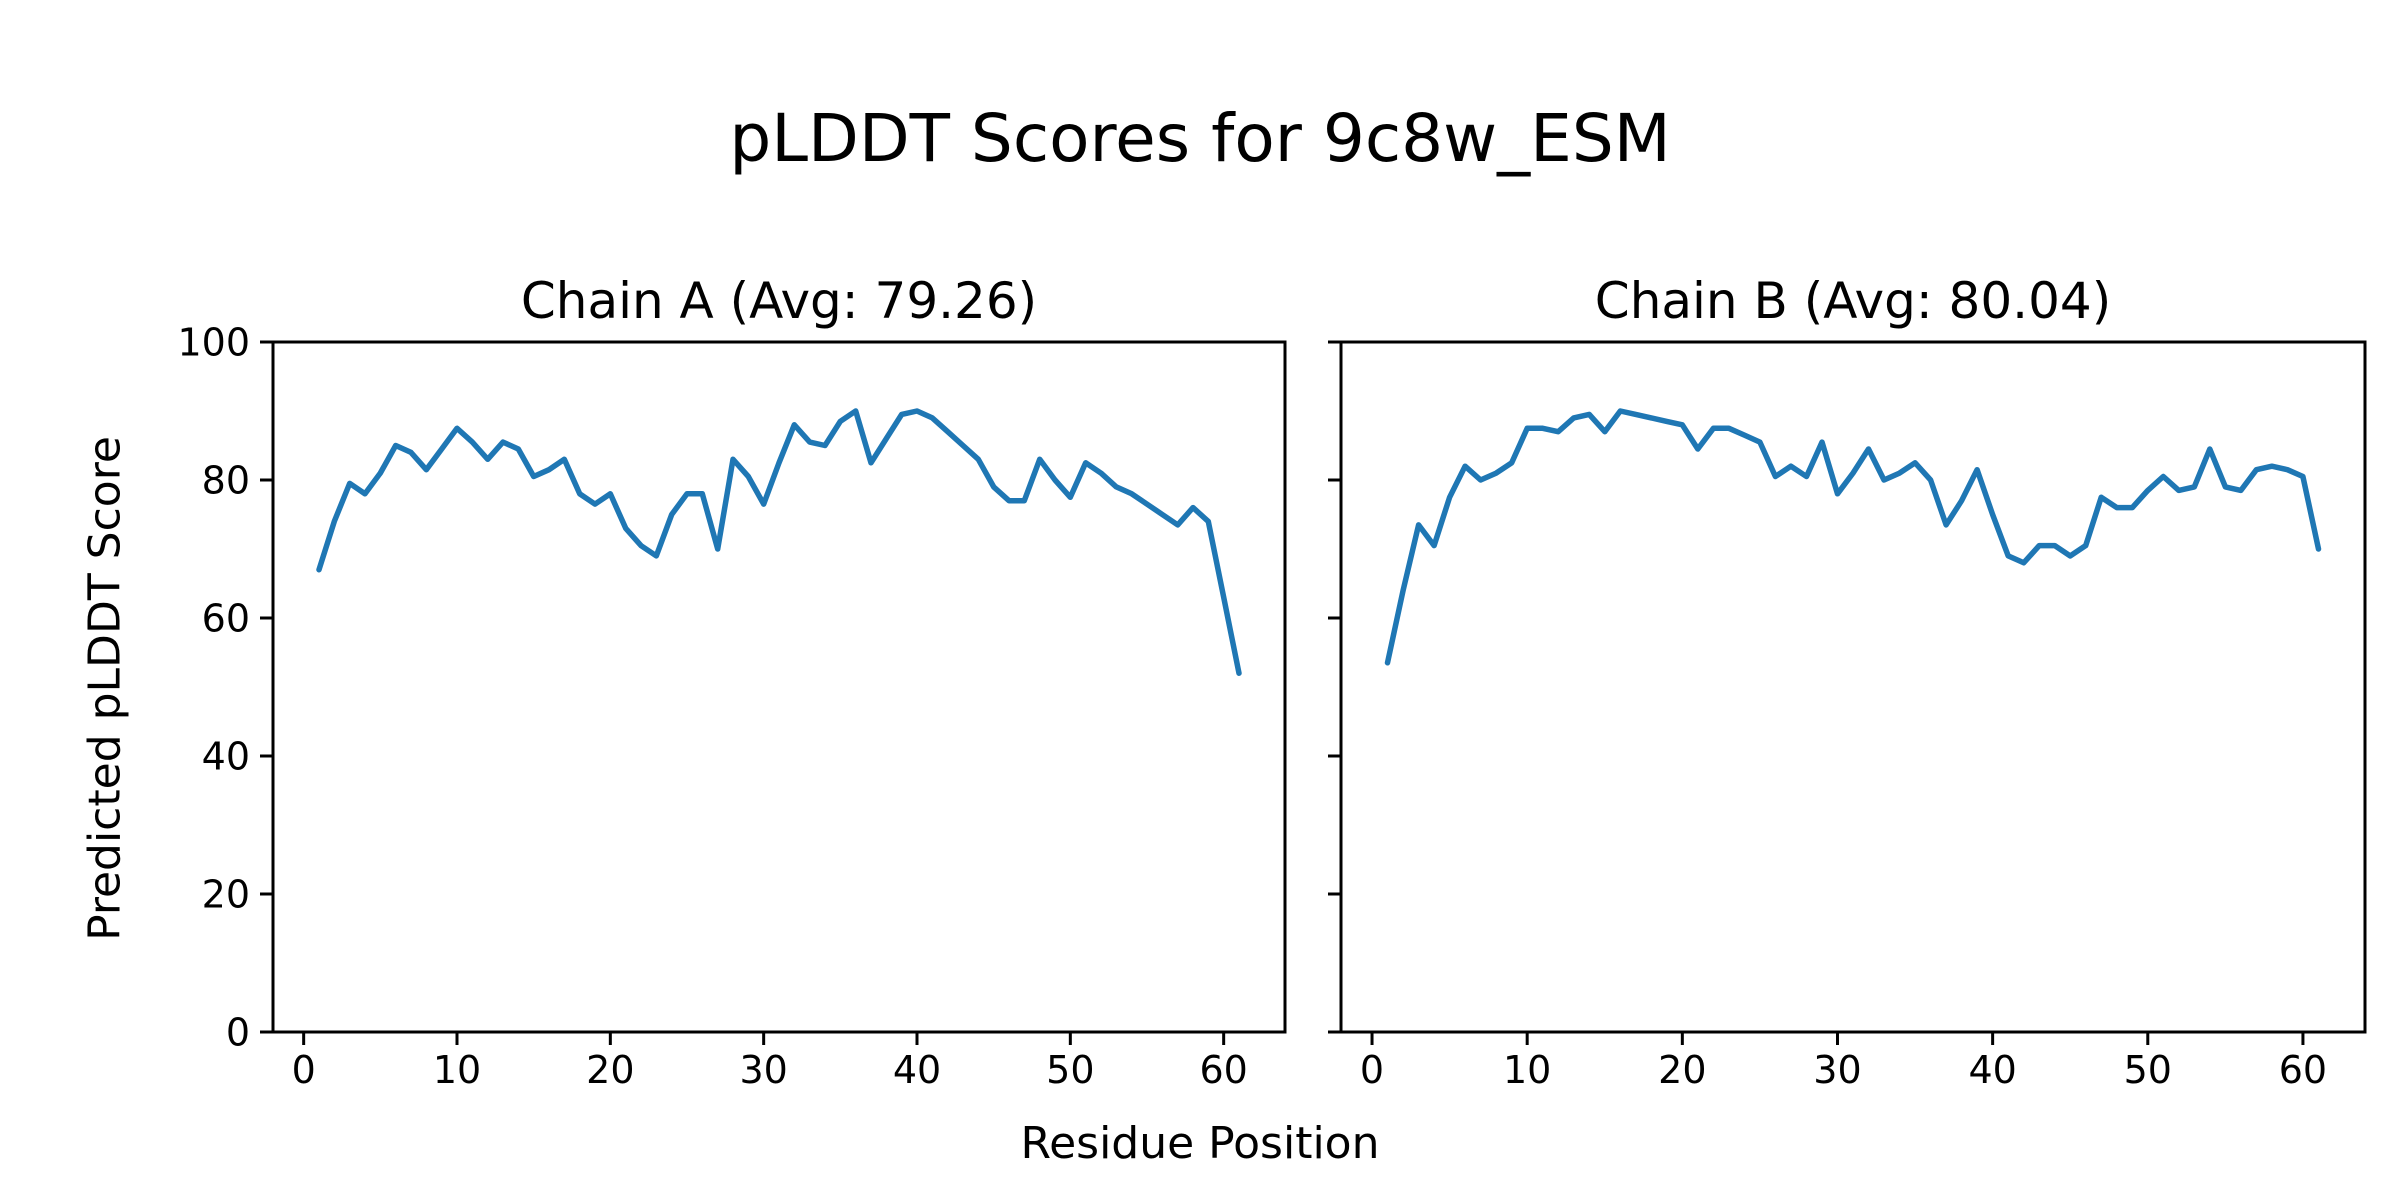  I want to click on y-tick-label: 0, so click(238, 1032).